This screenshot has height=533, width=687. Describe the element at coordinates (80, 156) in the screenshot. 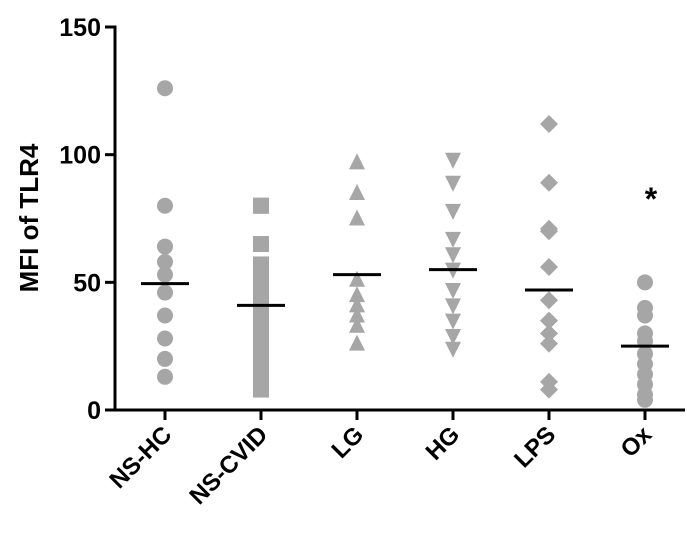

I see `y-tick-label: 100` at that location.